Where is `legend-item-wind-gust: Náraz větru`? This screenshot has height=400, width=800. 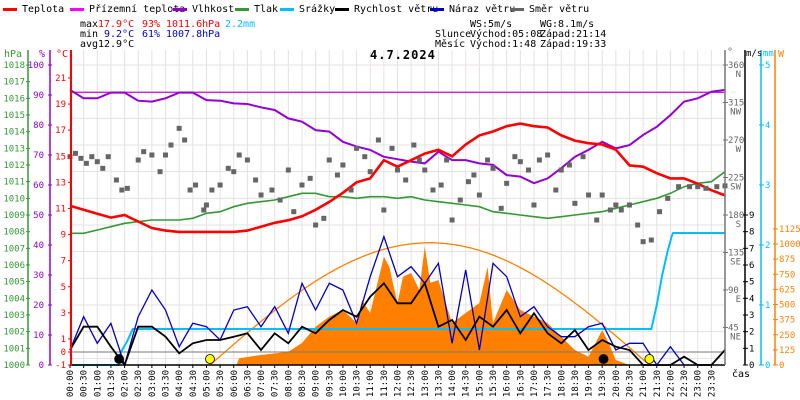
legend-item-wind-gust: Náraz větru is located at coordinates (472, 9).